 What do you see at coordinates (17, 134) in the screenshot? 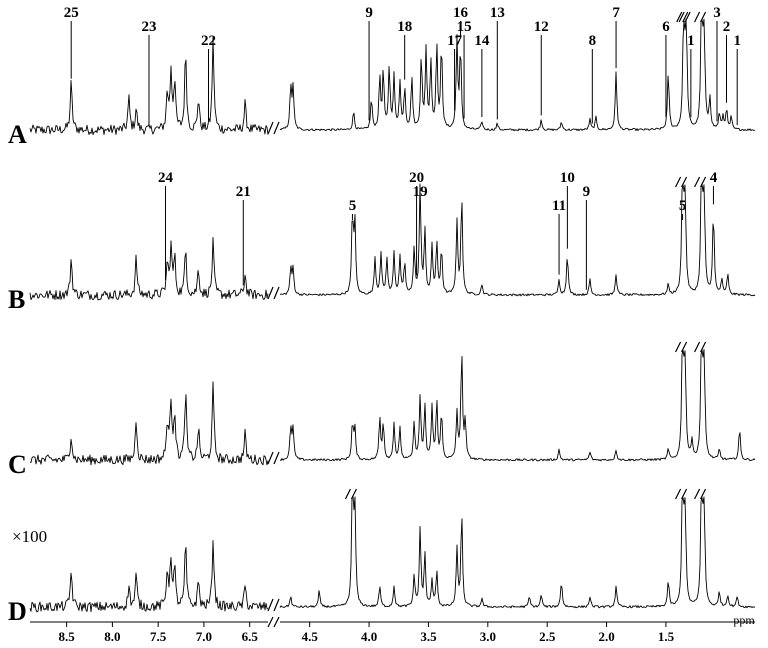
I see `spectrum-label-A: A` at bounding box center [17, 134].